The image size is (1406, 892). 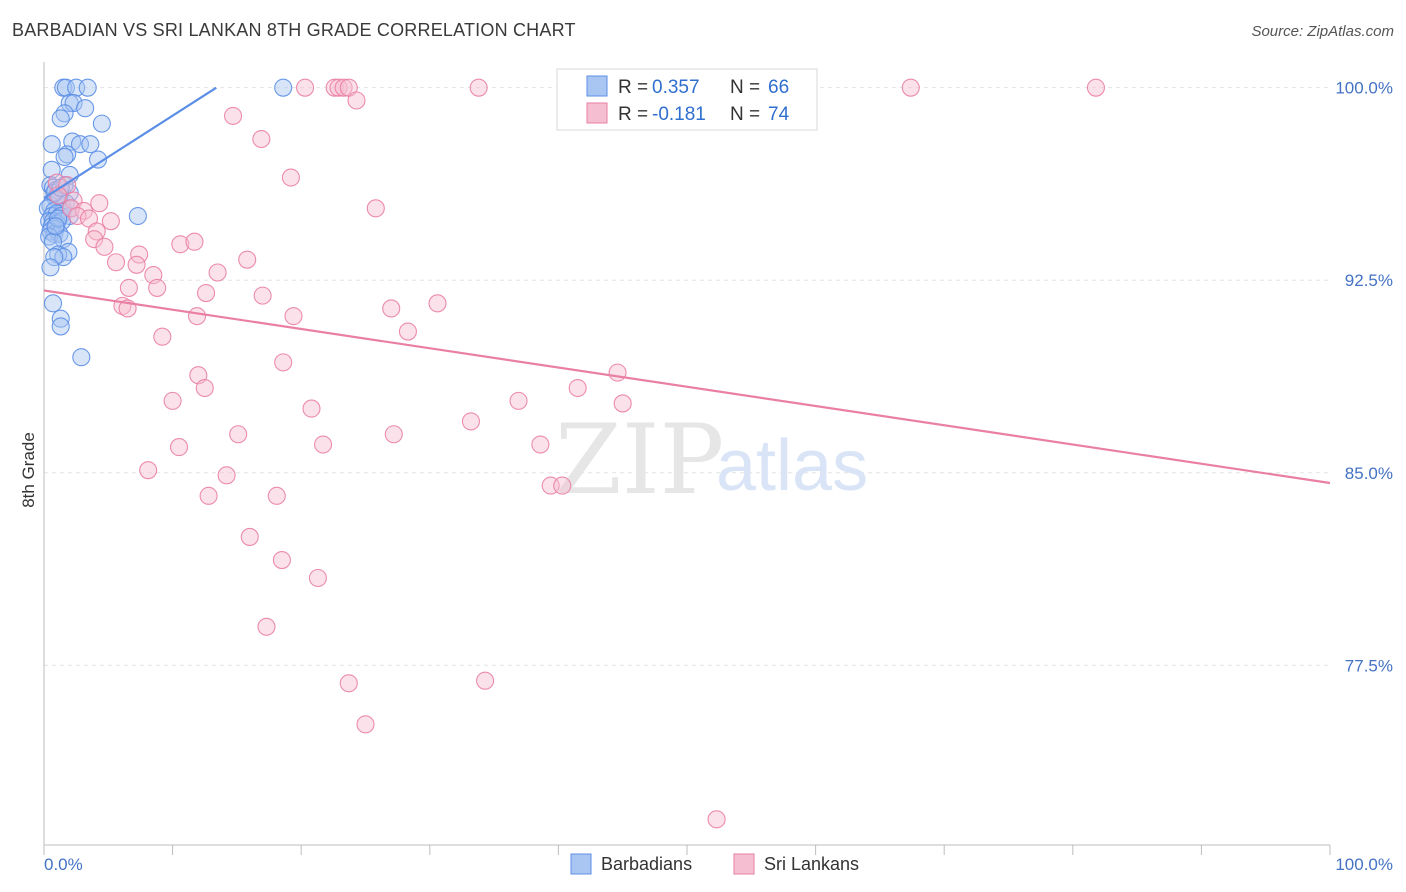 I want to click on y-tick-label-2: 85.0%, so click(x=1369, y=473).